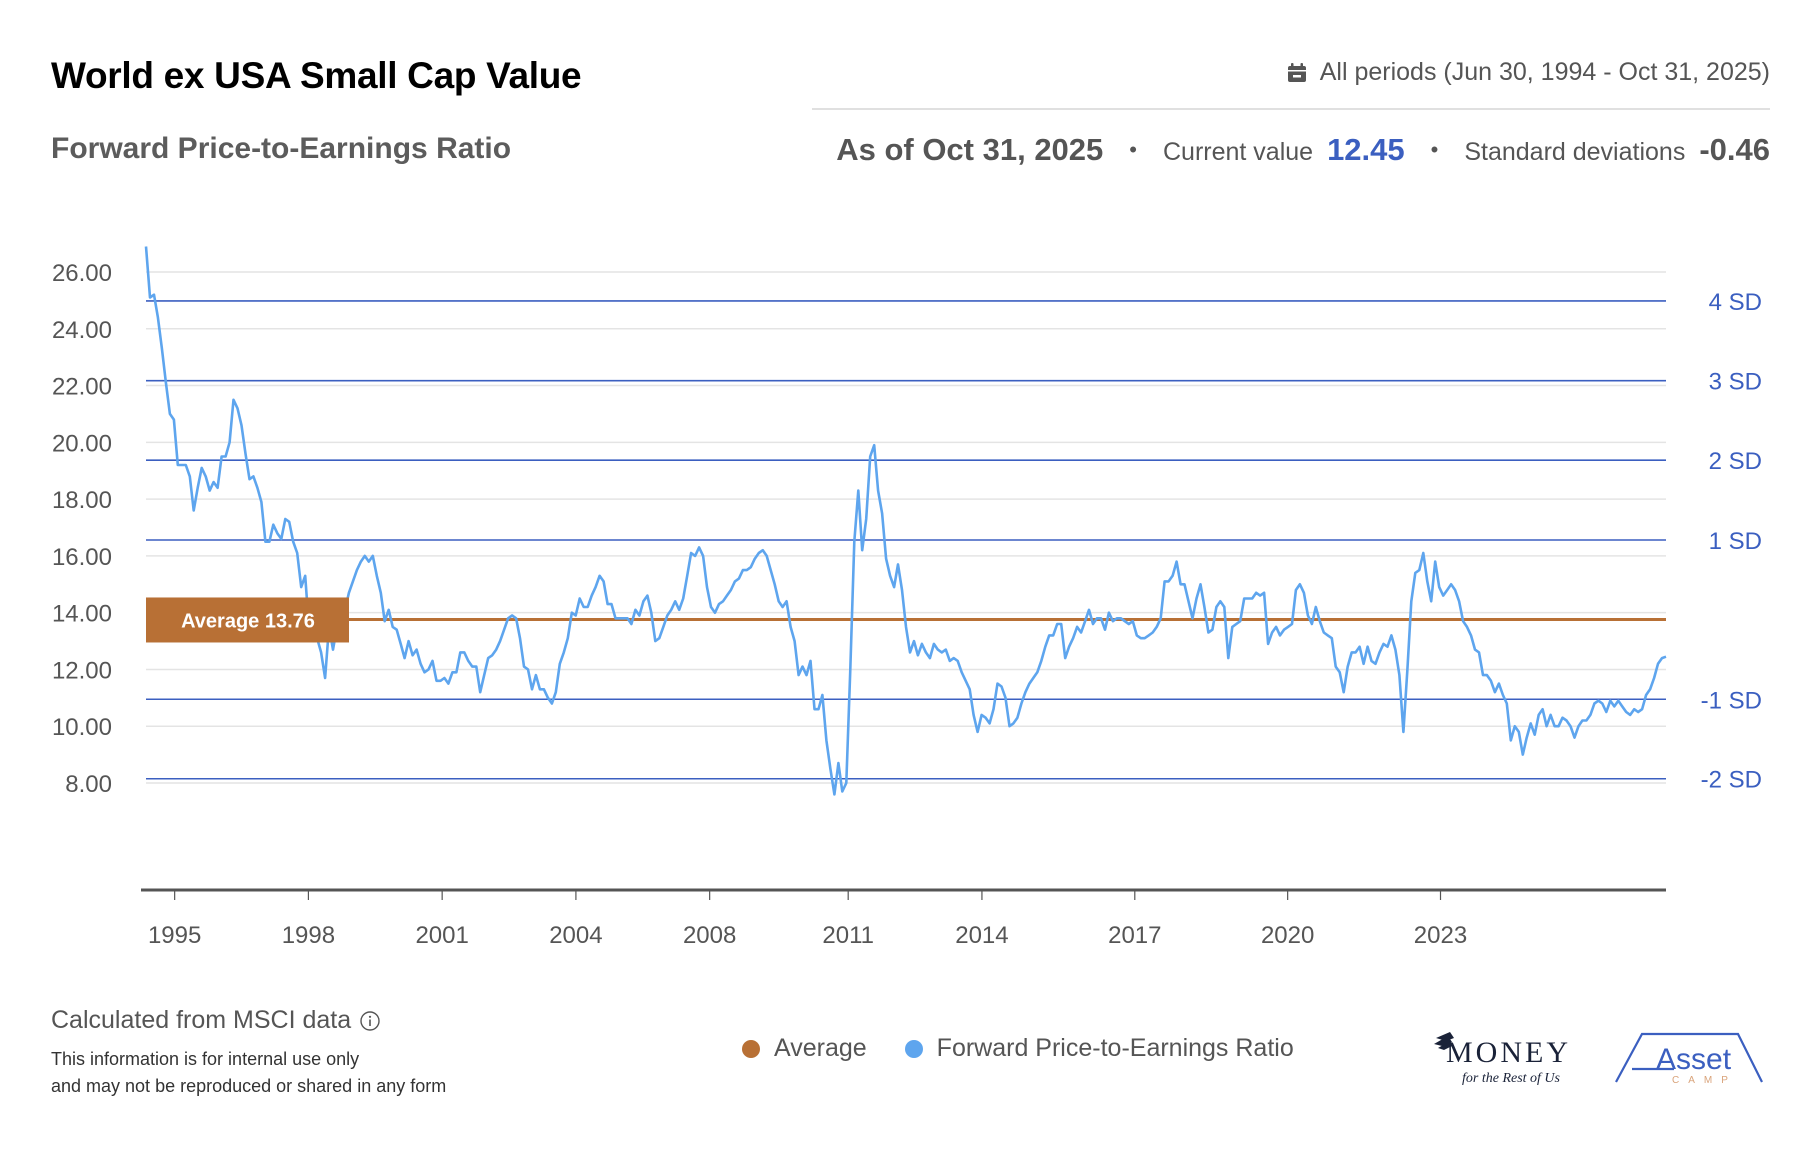 Image resolution: width=1816 pixels, height=1170 pixels. I want to click on info-icon, so click(370, 1021).